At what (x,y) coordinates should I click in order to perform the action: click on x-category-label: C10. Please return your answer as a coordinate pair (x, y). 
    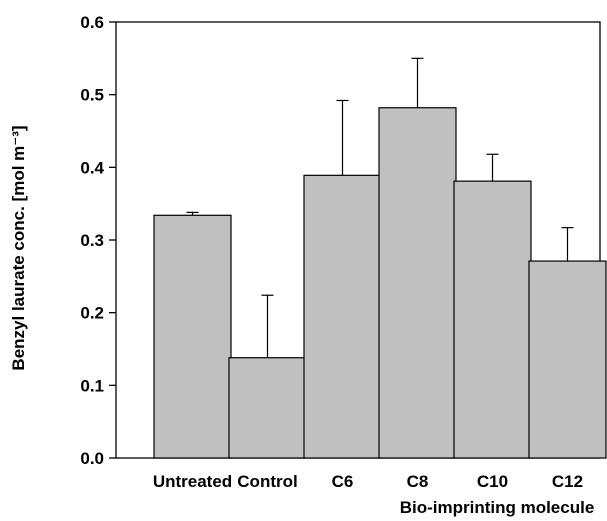
    Looking at the image, I should click on (492, 481).